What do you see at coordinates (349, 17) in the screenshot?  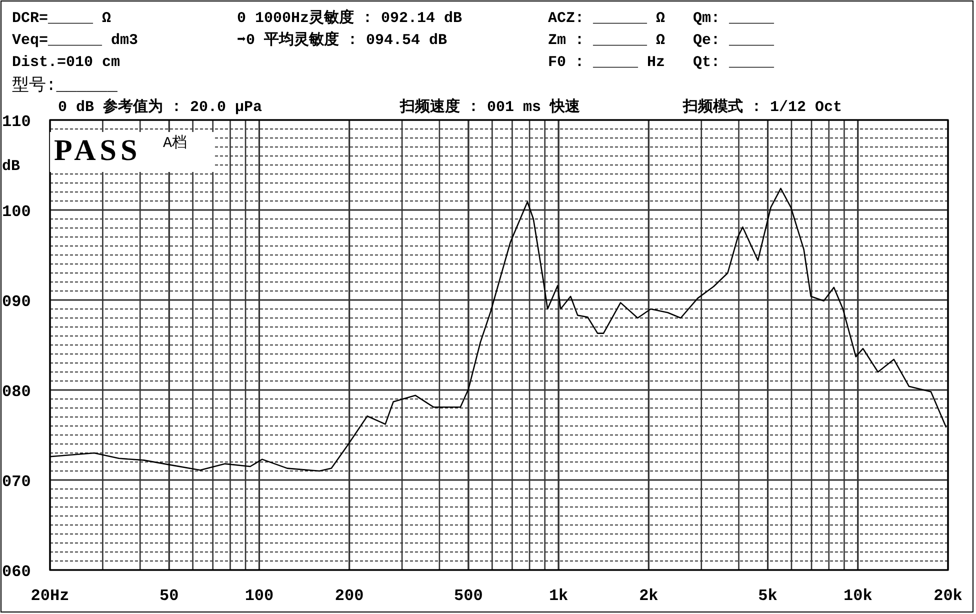 I see `text: 0 1000Hz灵敏度 : 092.14 dB` at bounding box center [349, 17].